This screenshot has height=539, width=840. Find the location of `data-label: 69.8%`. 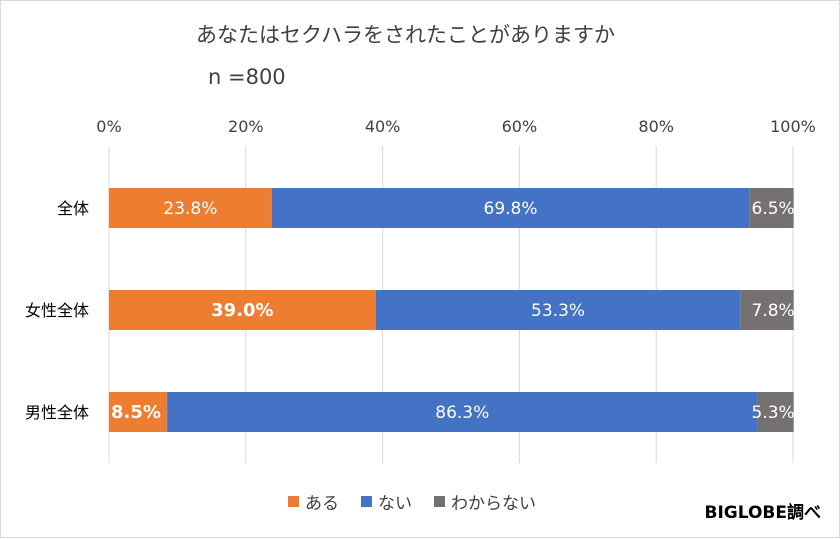

data-label: 69.8% is located at coordinates (511, 209).